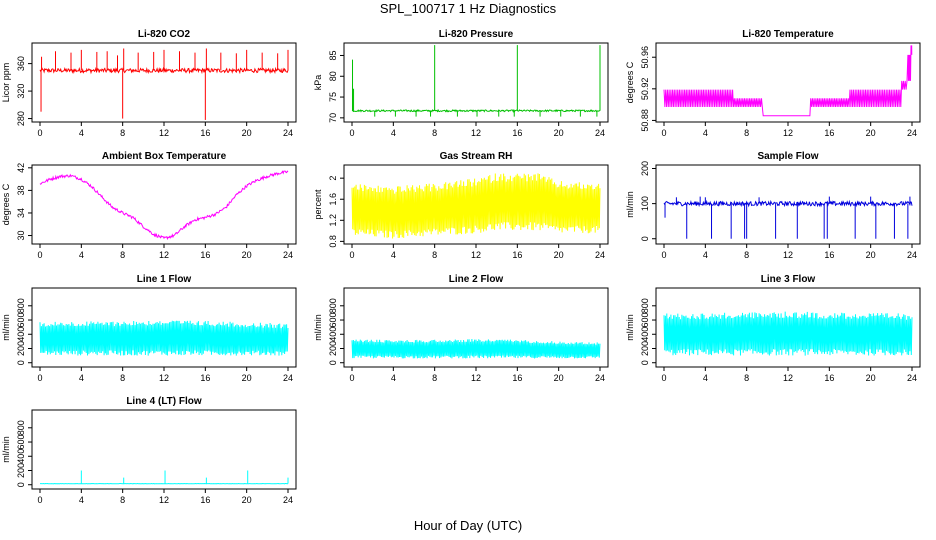 Image resolution: width=936 pixels, height=540 pixels. Describe the element at coordinates (468, 525) in the screenshot. I see `x-axis-label: Hour of Day (UTC)` at that location.